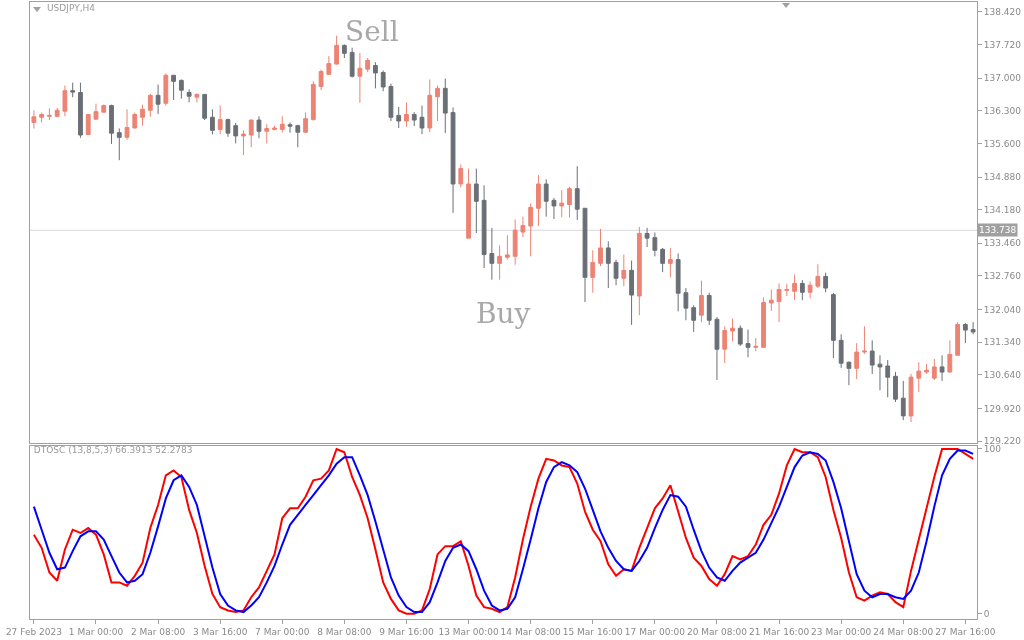 The width and height of the screenshot is (1024, 640). What do you see at coordinates (992, 449) in the screenshot?
I see `y-tick-label: 100` at bounding box center [992, 449].